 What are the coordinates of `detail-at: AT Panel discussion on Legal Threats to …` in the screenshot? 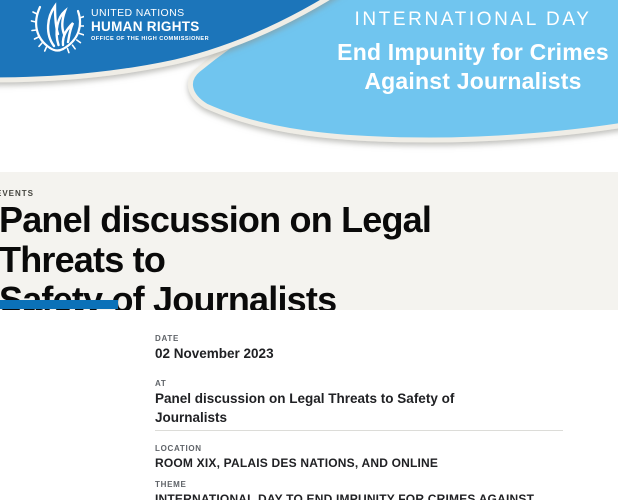 It's located at (360, 403).